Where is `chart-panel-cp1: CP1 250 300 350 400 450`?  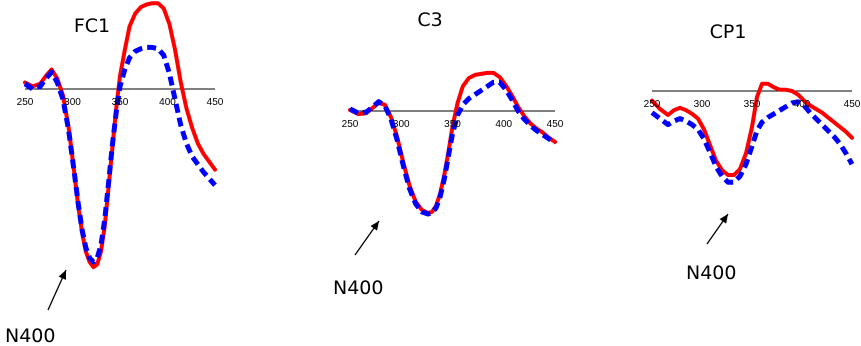 chart-panel-cp1: CP1 250 300 350 400 450 is located at coordinates (752, 103).